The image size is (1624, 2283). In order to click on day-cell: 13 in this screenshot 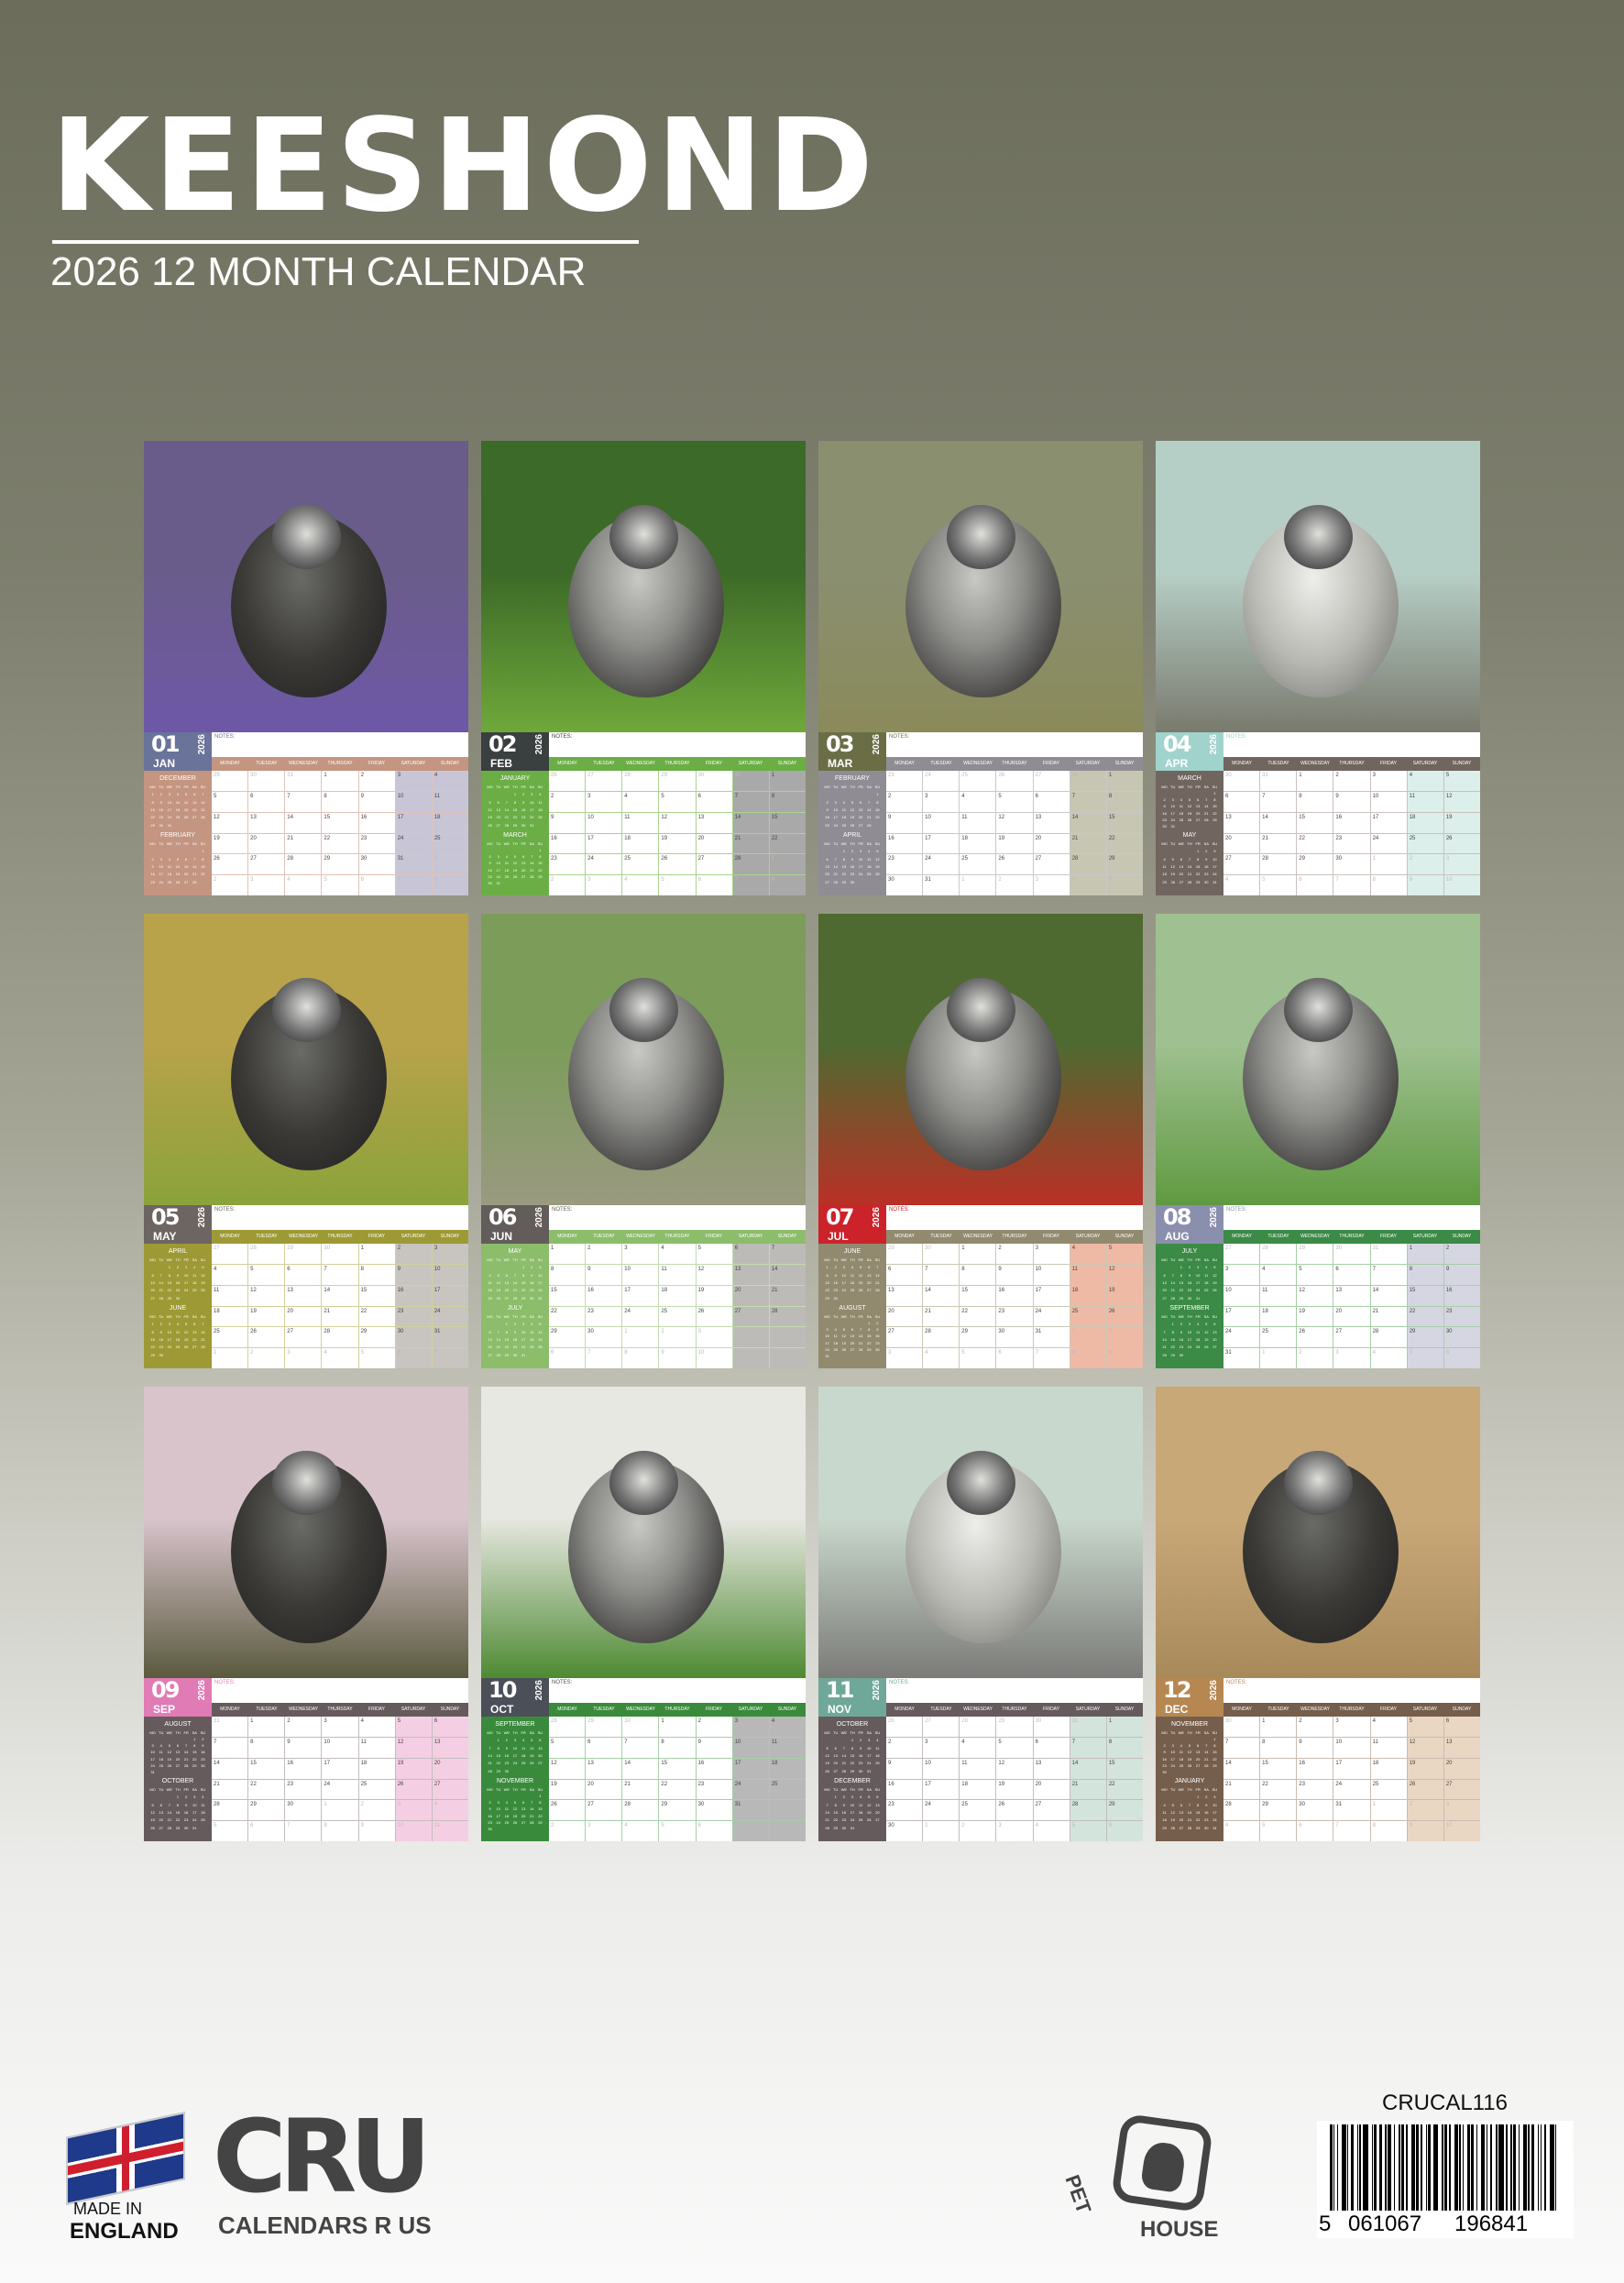, I will do `click(1051, 1768)`.